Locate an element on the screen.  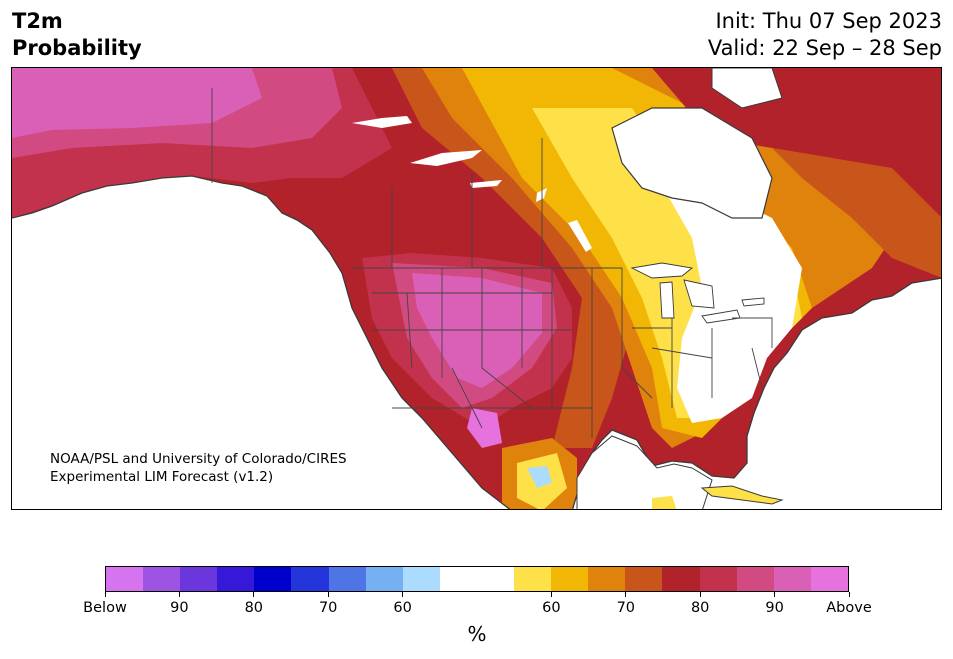
colorbar-tick-label: Above is located at coordinates (849, 608).